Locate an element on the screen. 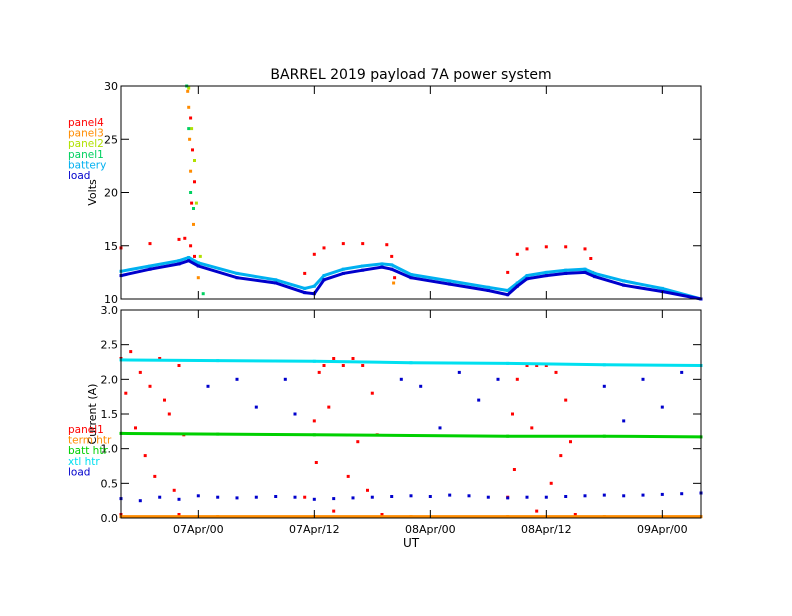 Image resolution: width=792 pixels, height=616 pixels. legend-entry: batt htr is located at coordinates (88, 451).